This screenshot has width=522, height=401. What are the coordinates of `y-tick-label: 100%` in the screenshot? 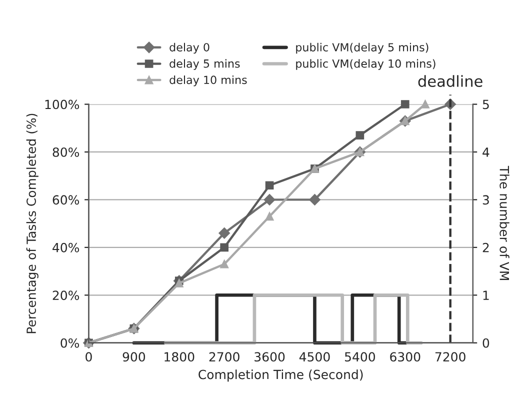 It's located at (62, 105).